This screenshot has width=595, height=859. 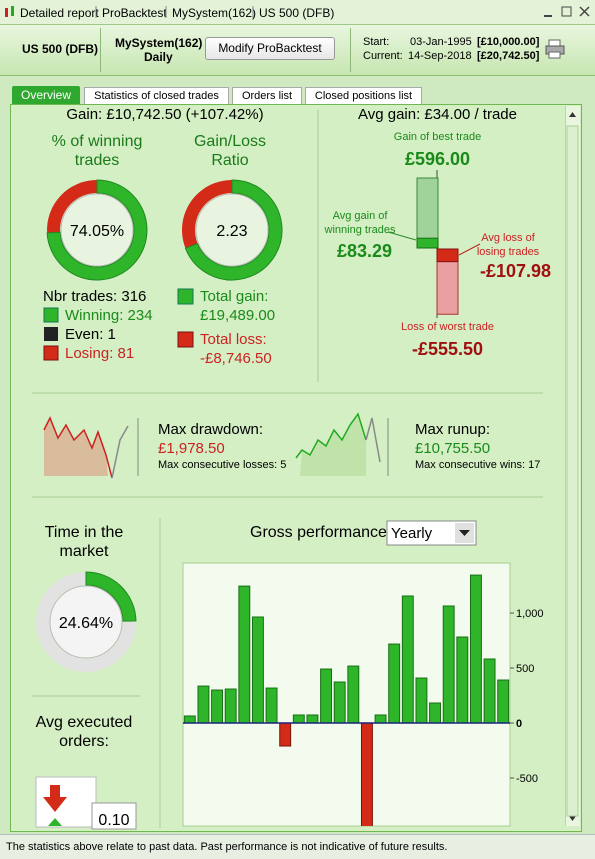 I want to click on period-select: Yearly, so click(x=412, y=533).